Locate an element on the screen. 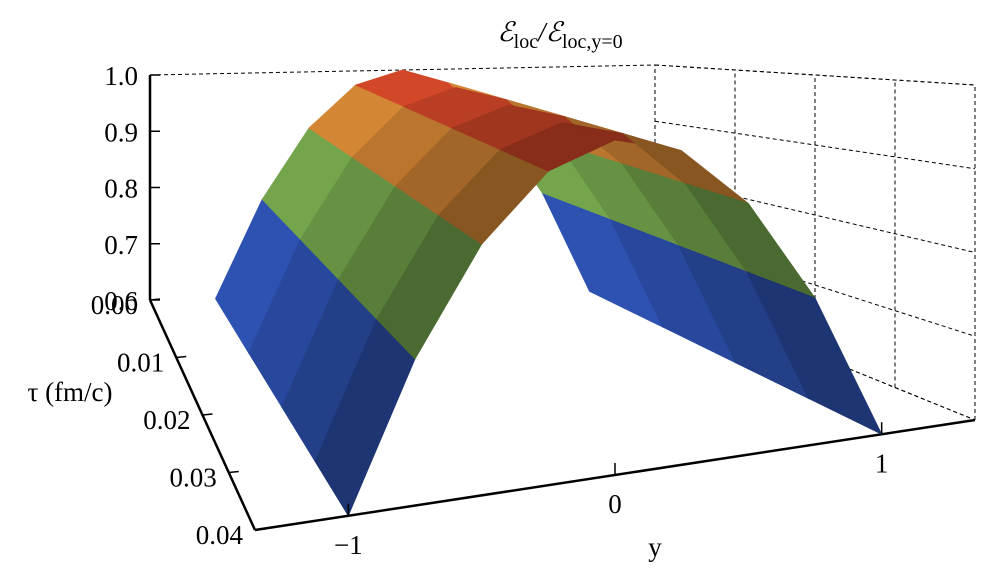  grid-line is located at coordinates (815, 75).